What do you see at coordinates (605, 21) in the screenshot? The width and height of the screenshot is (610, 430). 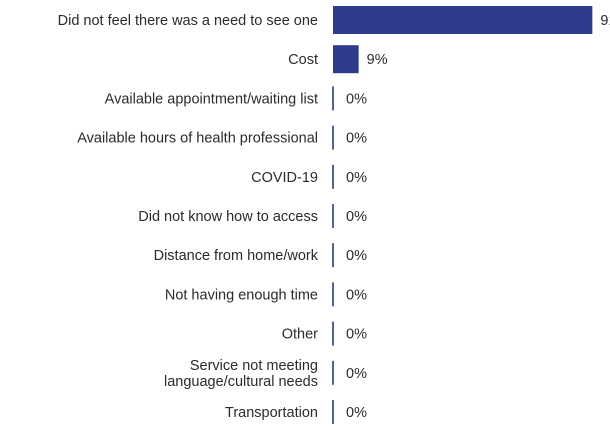 I see `value-label: 91%` at bounding box center [605, 21].